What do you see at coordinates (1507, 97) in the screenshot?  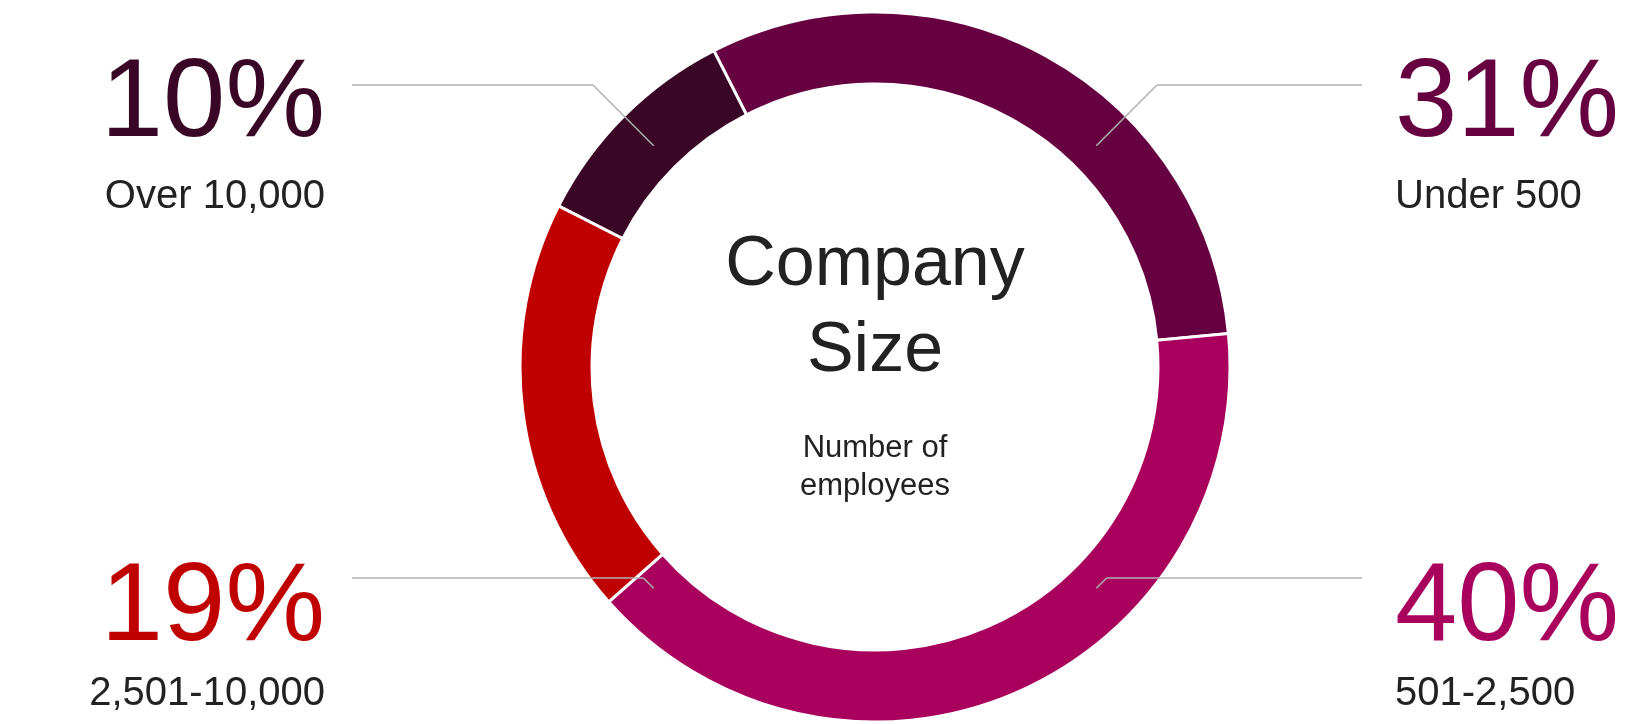 I see `data-label: 31%` at bounding box center [1507, 97].